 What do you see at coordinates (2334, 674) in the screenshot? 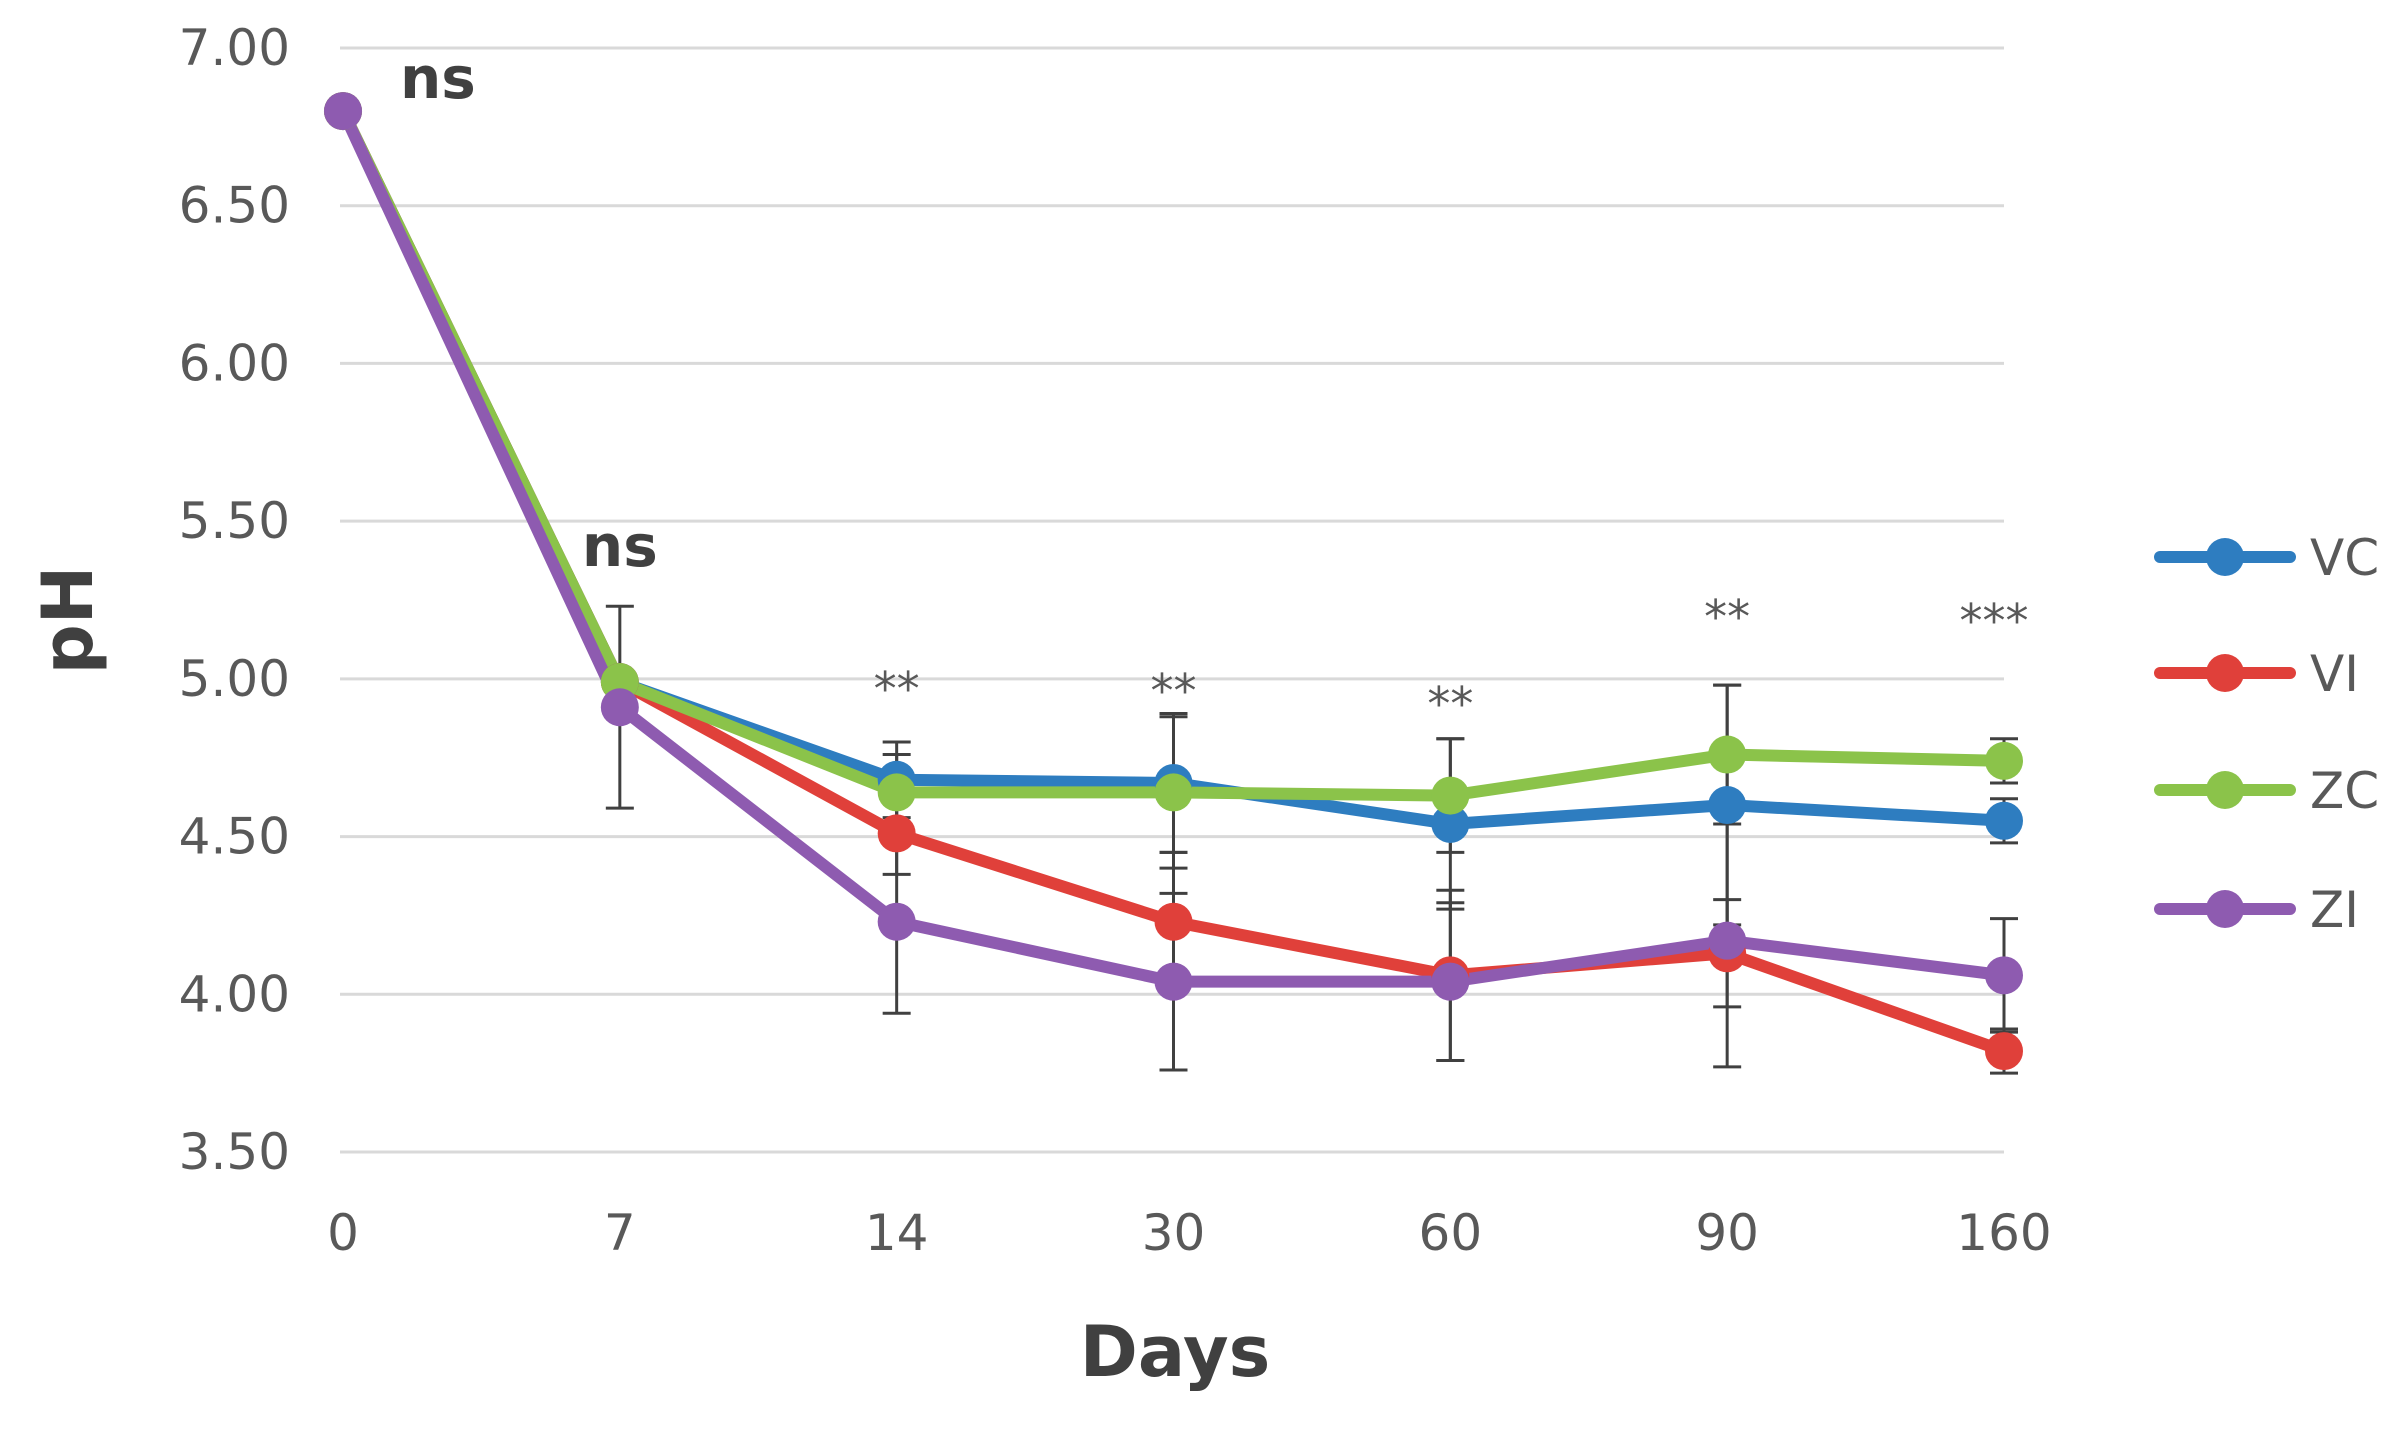
I see `legend-label: VI` at bounding box center [2334, 674].